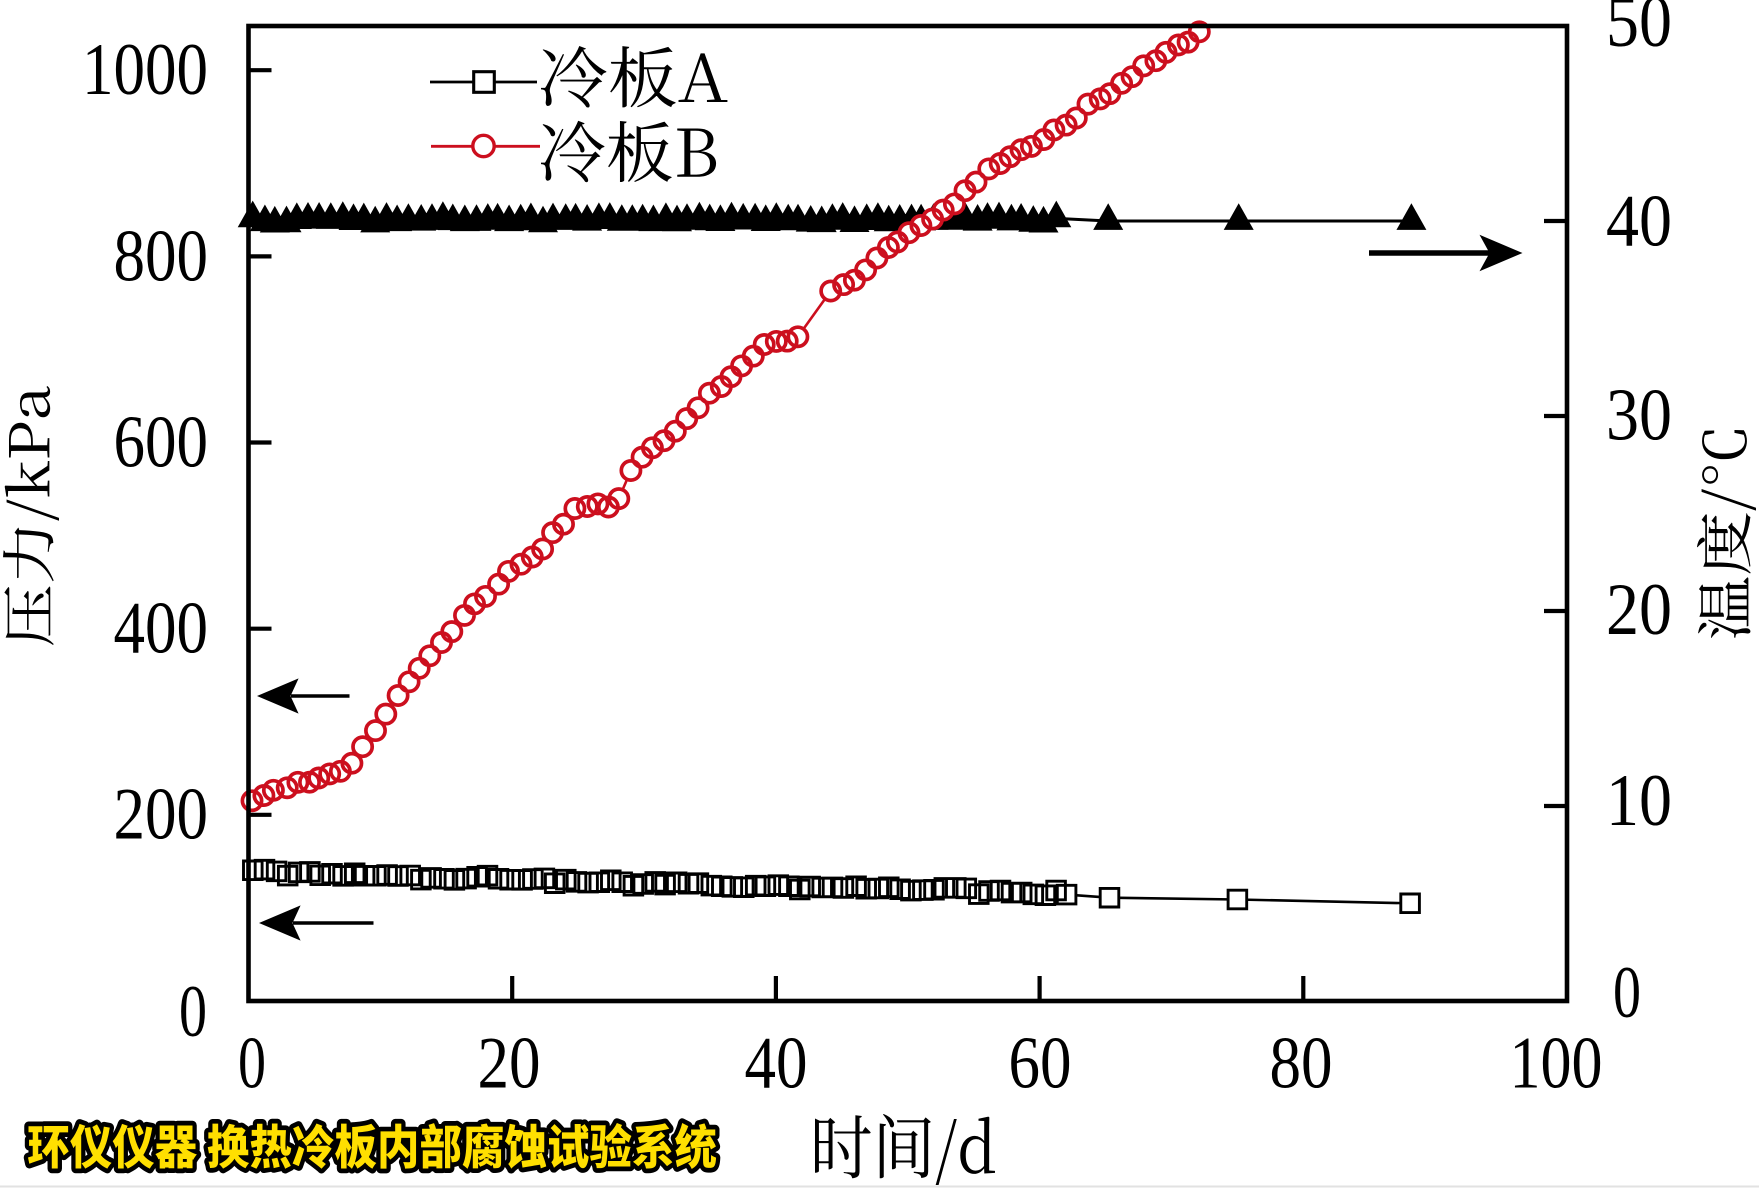 The image size is (1759, 1188). What do you see at coordinates (1040, 1064) in the screenshot?
I see `svg-text: 60` at bounding box center [1040, 1064].